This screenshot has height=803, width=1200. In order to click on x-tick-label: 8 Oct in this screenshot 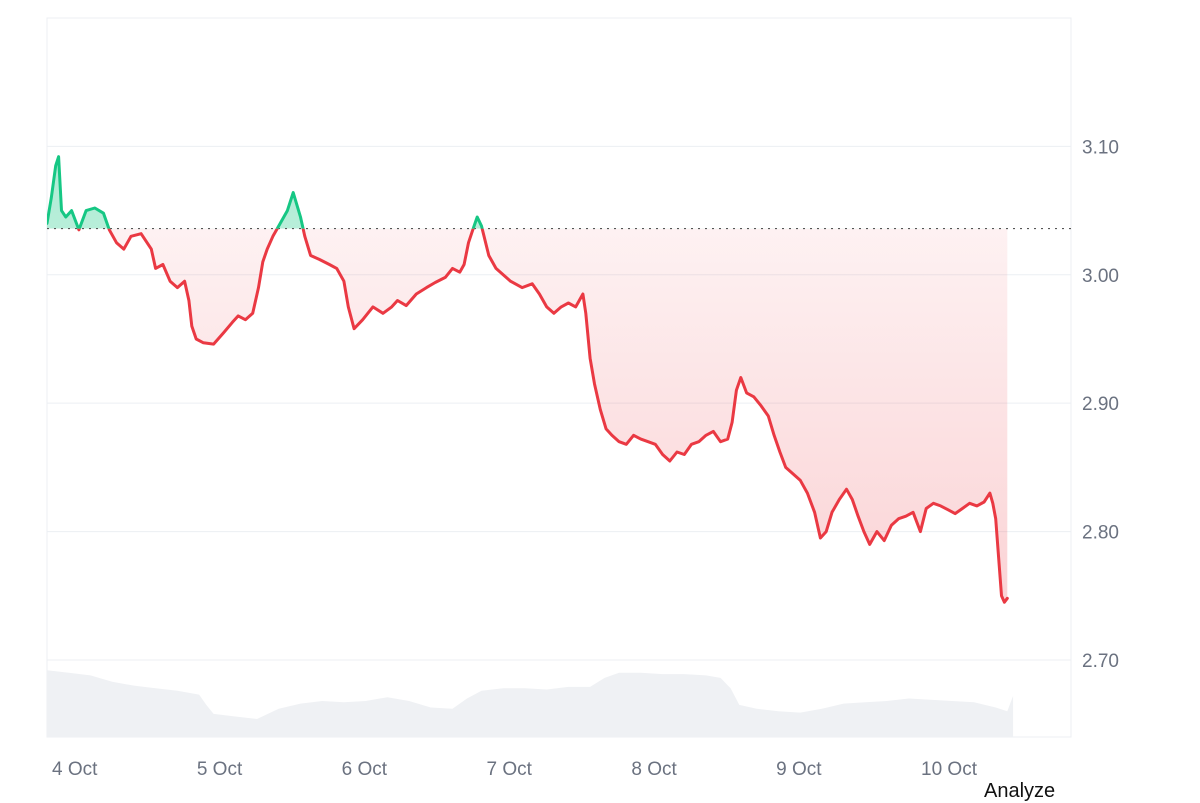, I will do `click(654, 769)`.